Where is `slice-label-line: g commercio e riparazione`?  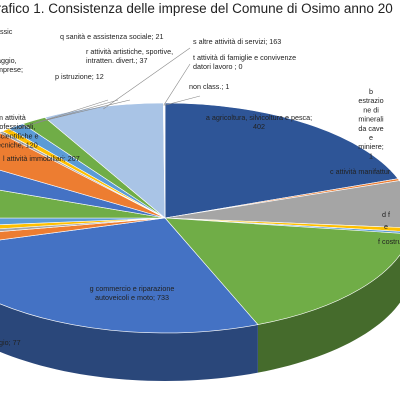
slice-label-line: g commercio e riparazione is located at coordinates (132, 288).